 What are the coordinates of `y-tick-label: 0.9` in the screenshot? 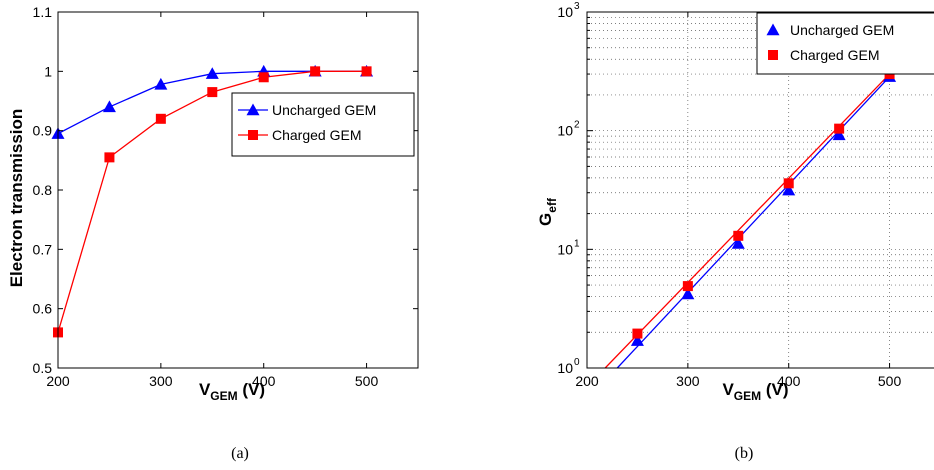 It's located at (43, 131).